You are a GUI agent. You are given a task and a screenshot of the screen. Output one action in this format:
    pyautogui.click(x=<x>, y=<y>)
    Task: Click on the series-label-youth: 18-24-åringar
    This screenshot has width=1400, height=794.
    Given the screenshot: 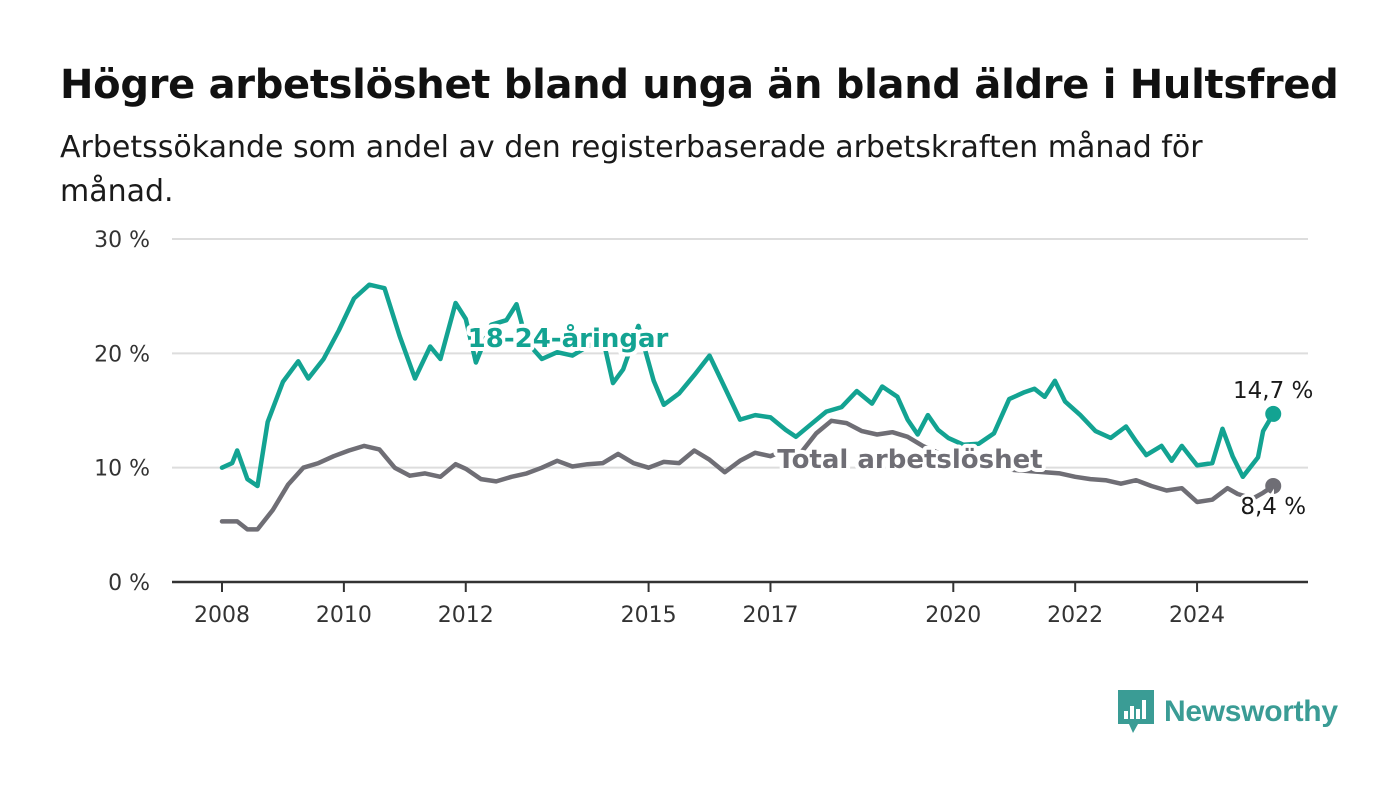 What is the action you would take?
    pyautogui.click(x=568, y=338)
    